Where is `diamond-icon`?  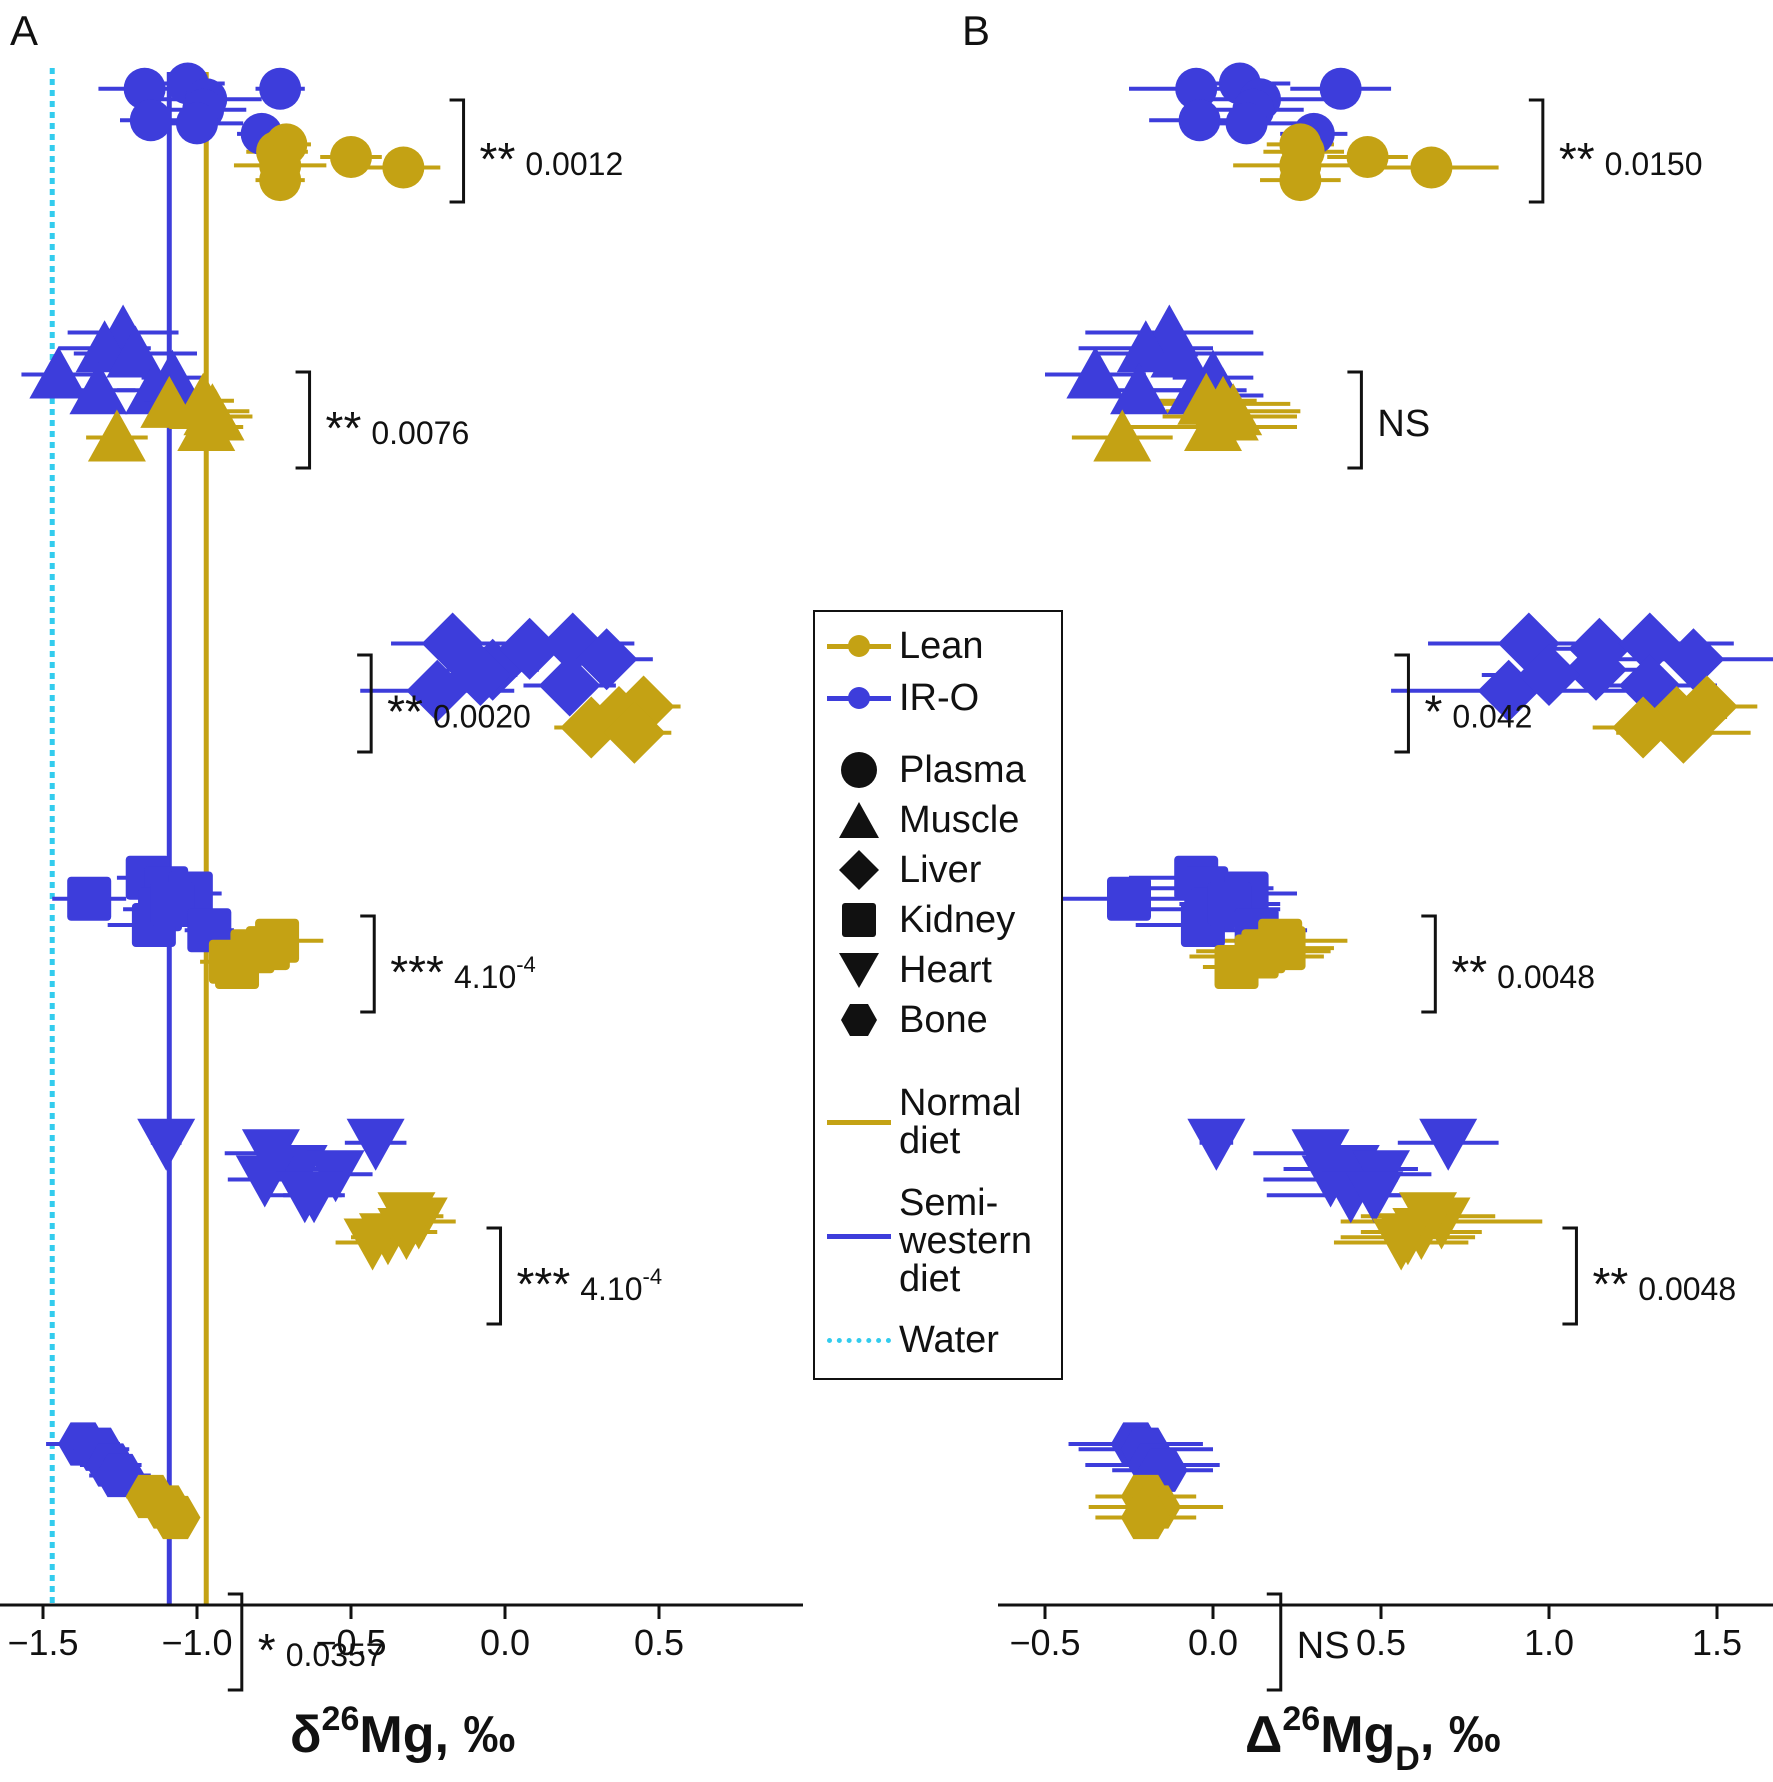
diamond-icon is located at coordinates (857, 870).